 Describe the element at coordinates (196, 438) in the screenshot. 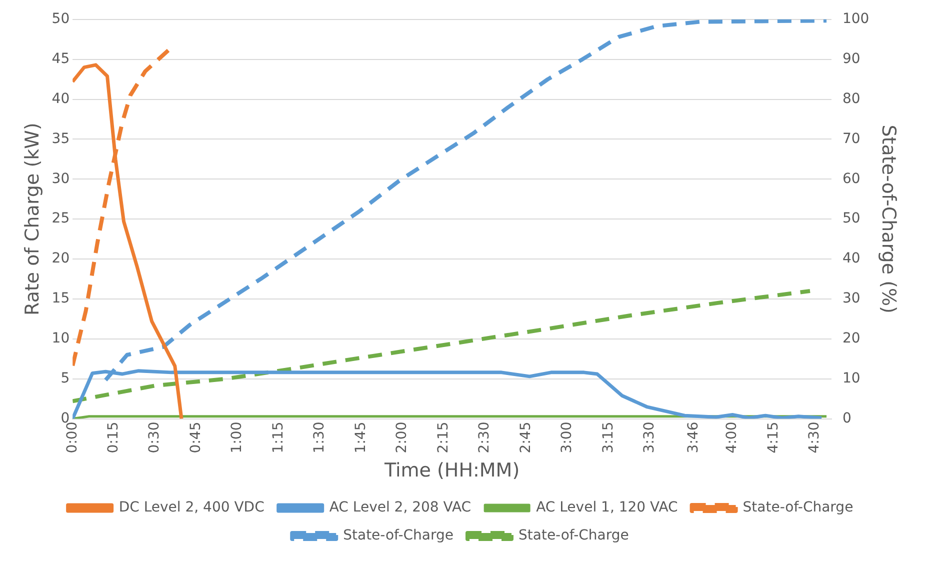

I see `x-tick-label: 0:45` at that location.